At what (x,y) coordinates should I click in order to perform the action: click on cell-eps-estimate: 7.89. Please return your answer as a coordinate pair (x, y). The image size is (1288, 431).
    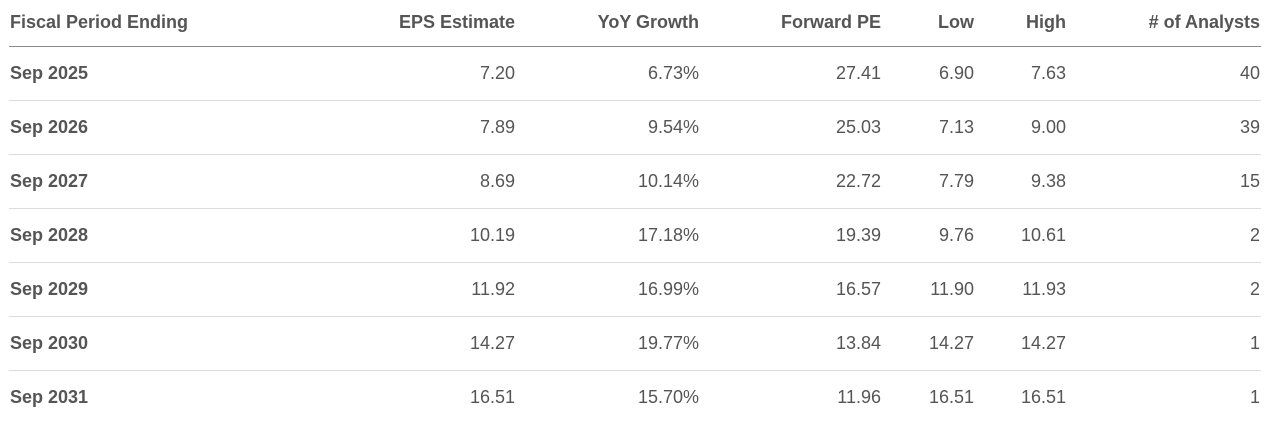
    Looking at the image, I should click on (382, 127).